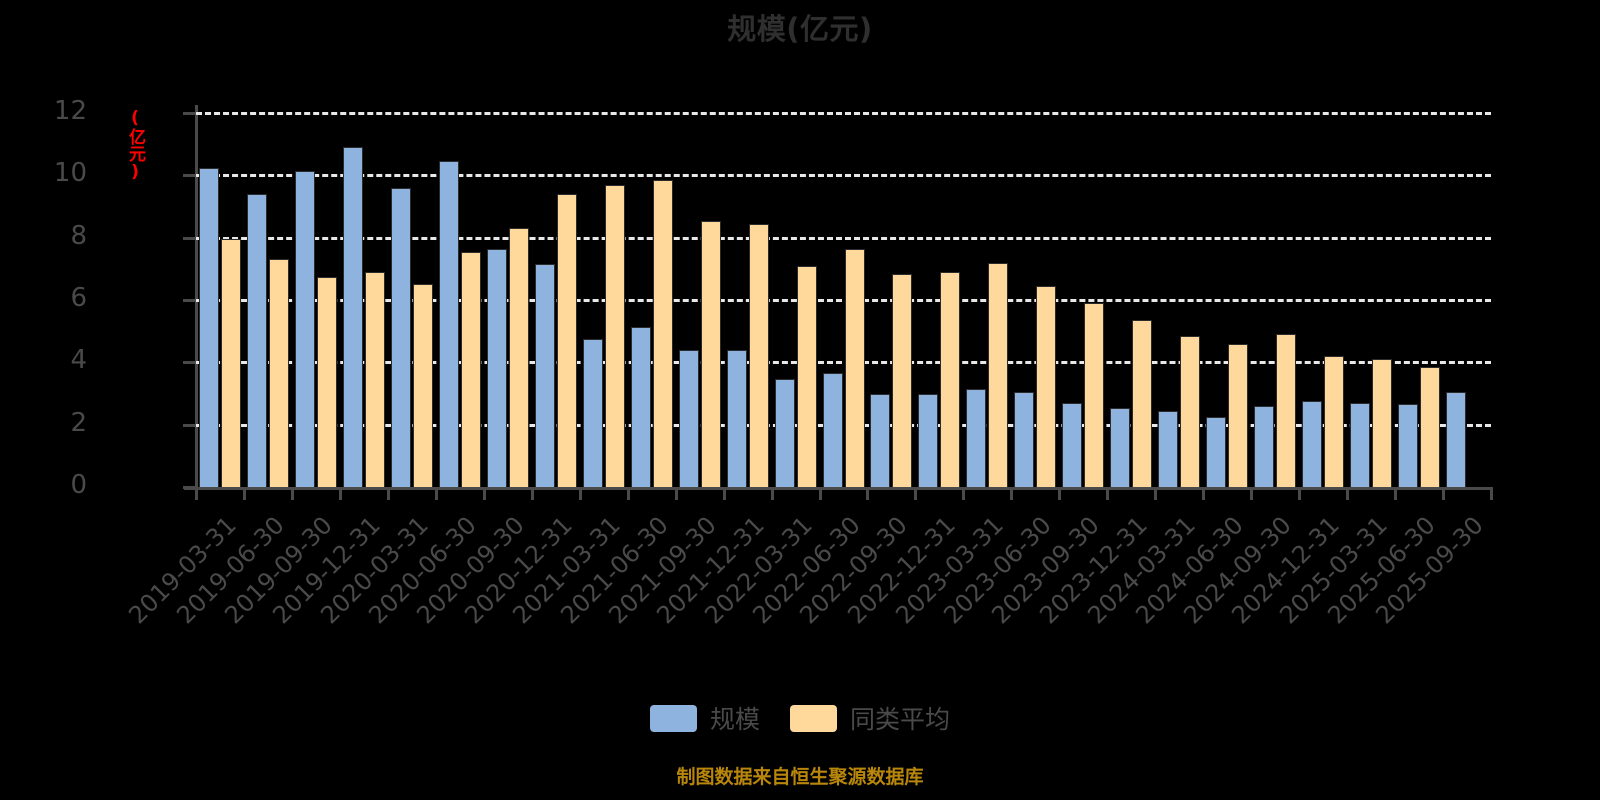 This screenshot has width=1600, height=800. Describe the element at coordinates (704, 718) in the screenshot. I see `legend-item: 规模` at that location.